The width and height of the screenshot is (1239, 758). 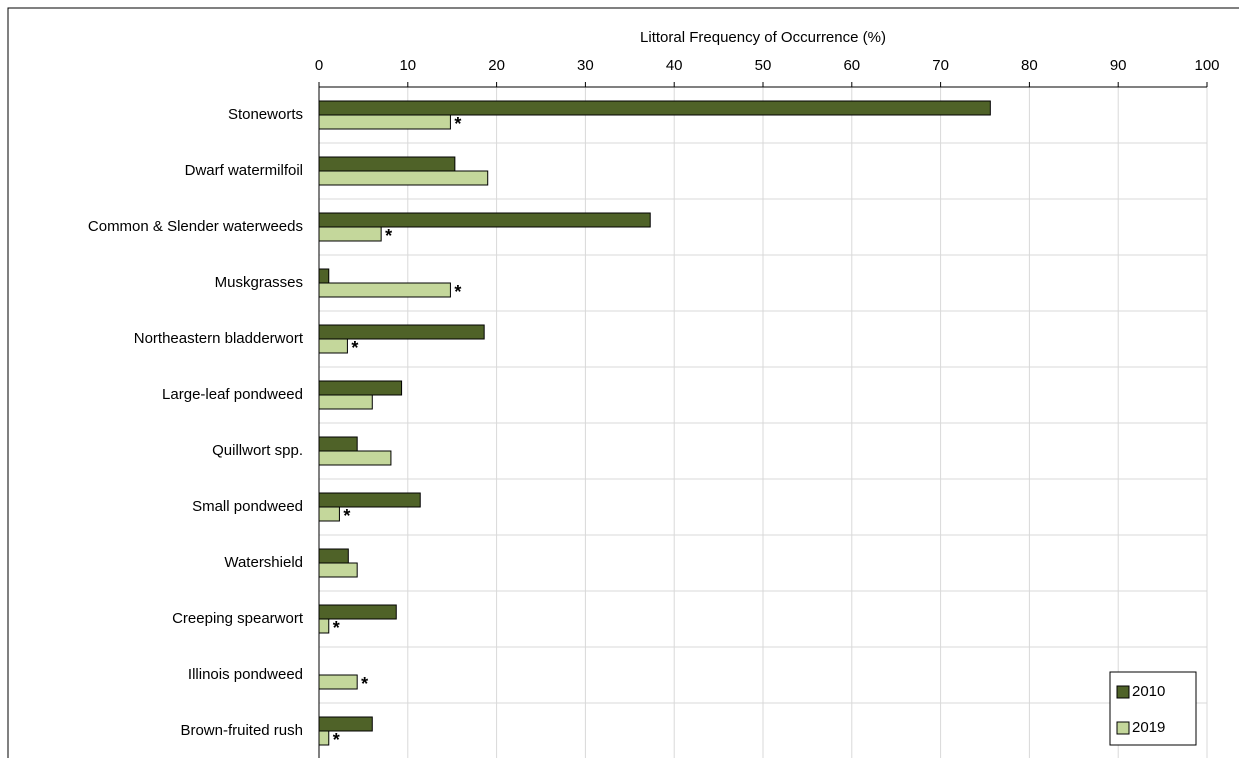 I want to click on x-tick-label: 10, so click(x=407, y=65).